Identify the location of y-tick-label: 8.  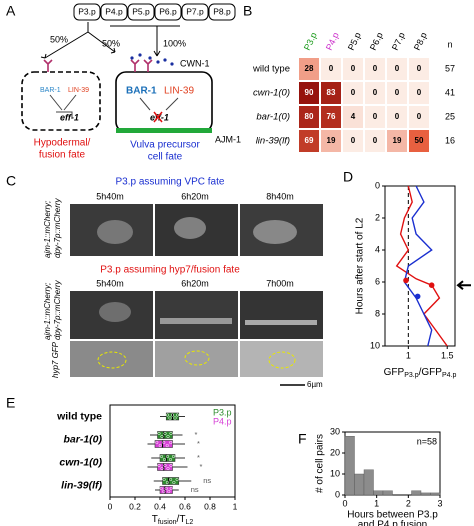
(377, 313).